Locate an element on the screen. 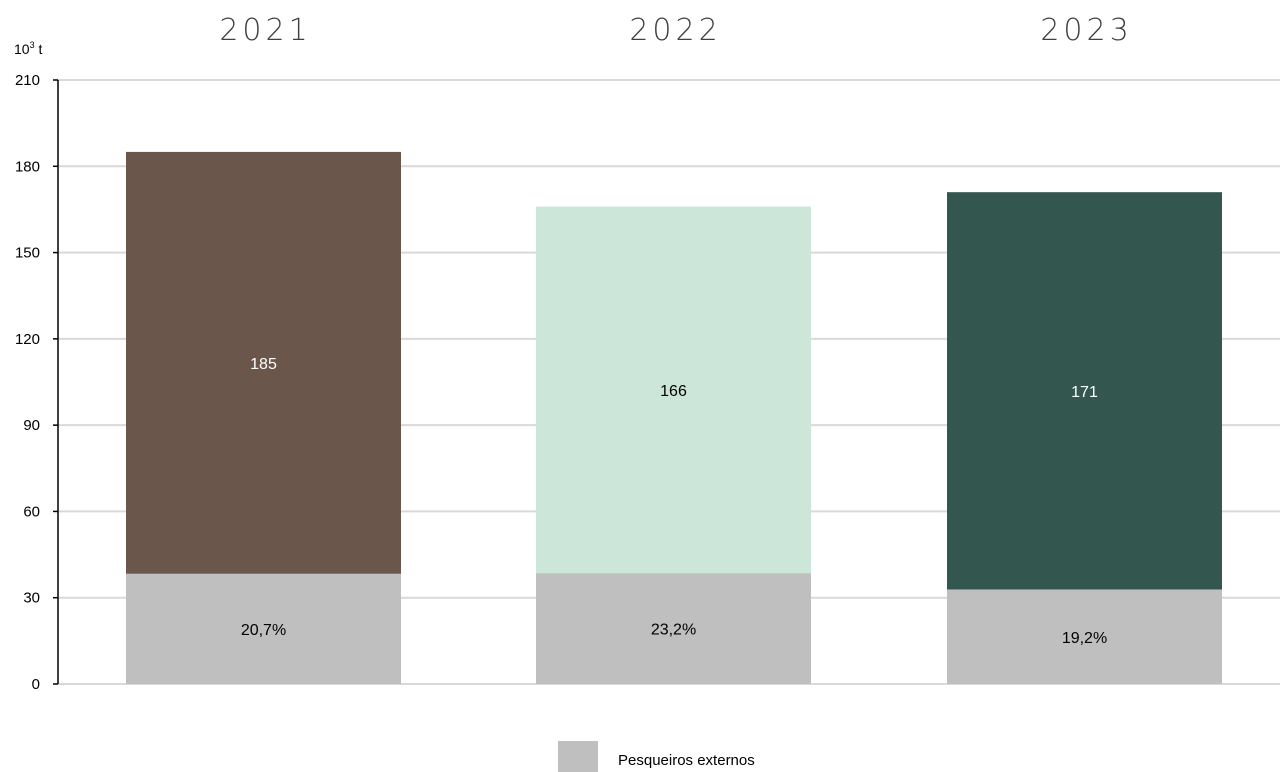 The height and width of the screenshot is (772, 1280). y-tick-label-180: 180 is located at coordinates (27, 166).